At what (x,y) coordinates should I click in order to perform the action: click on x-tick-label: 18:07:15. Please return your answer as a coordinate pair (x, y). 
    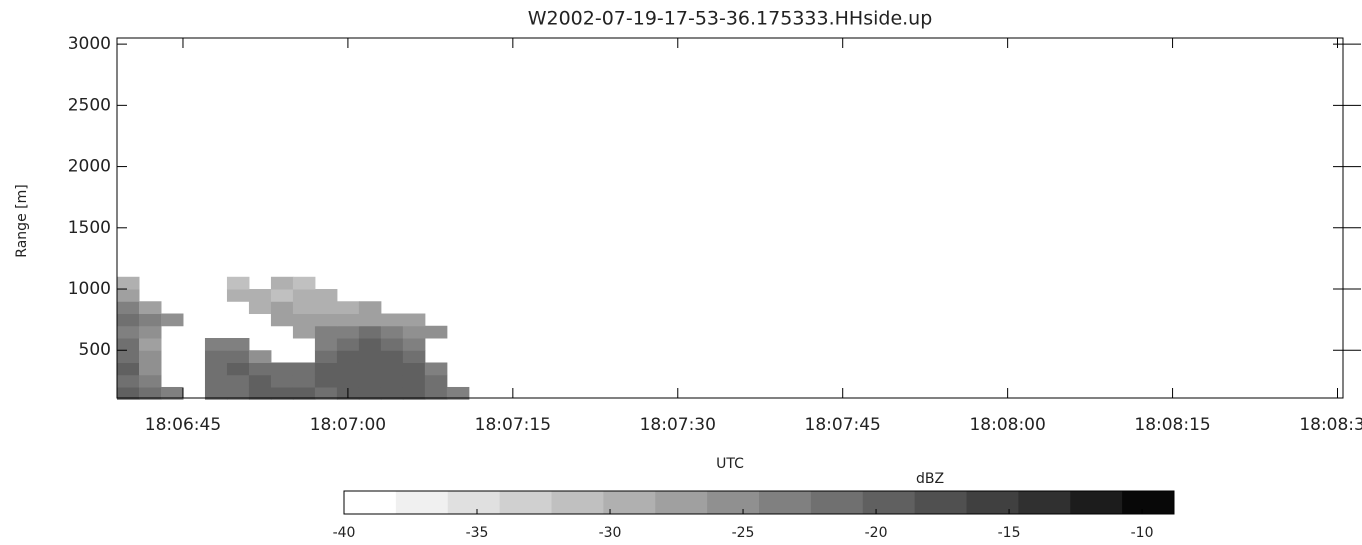
    Looking at the image, I should click on (513, 425).